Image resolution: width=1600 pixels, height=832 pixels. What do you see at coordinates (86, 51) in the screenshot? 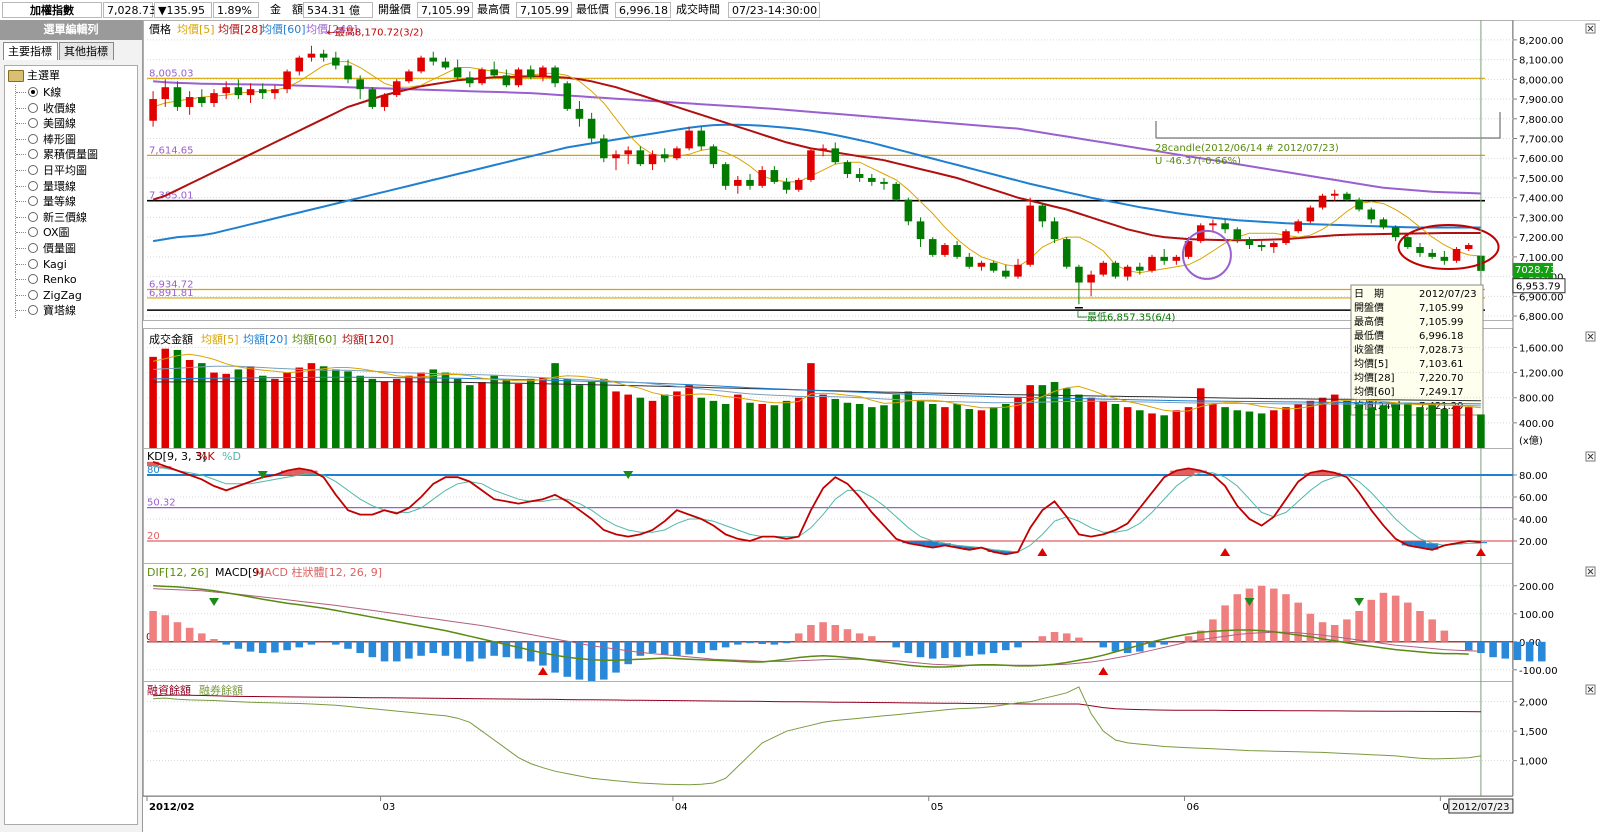
I see `tab-other-indicators: 其他指標` at bounding box center [86, 51].